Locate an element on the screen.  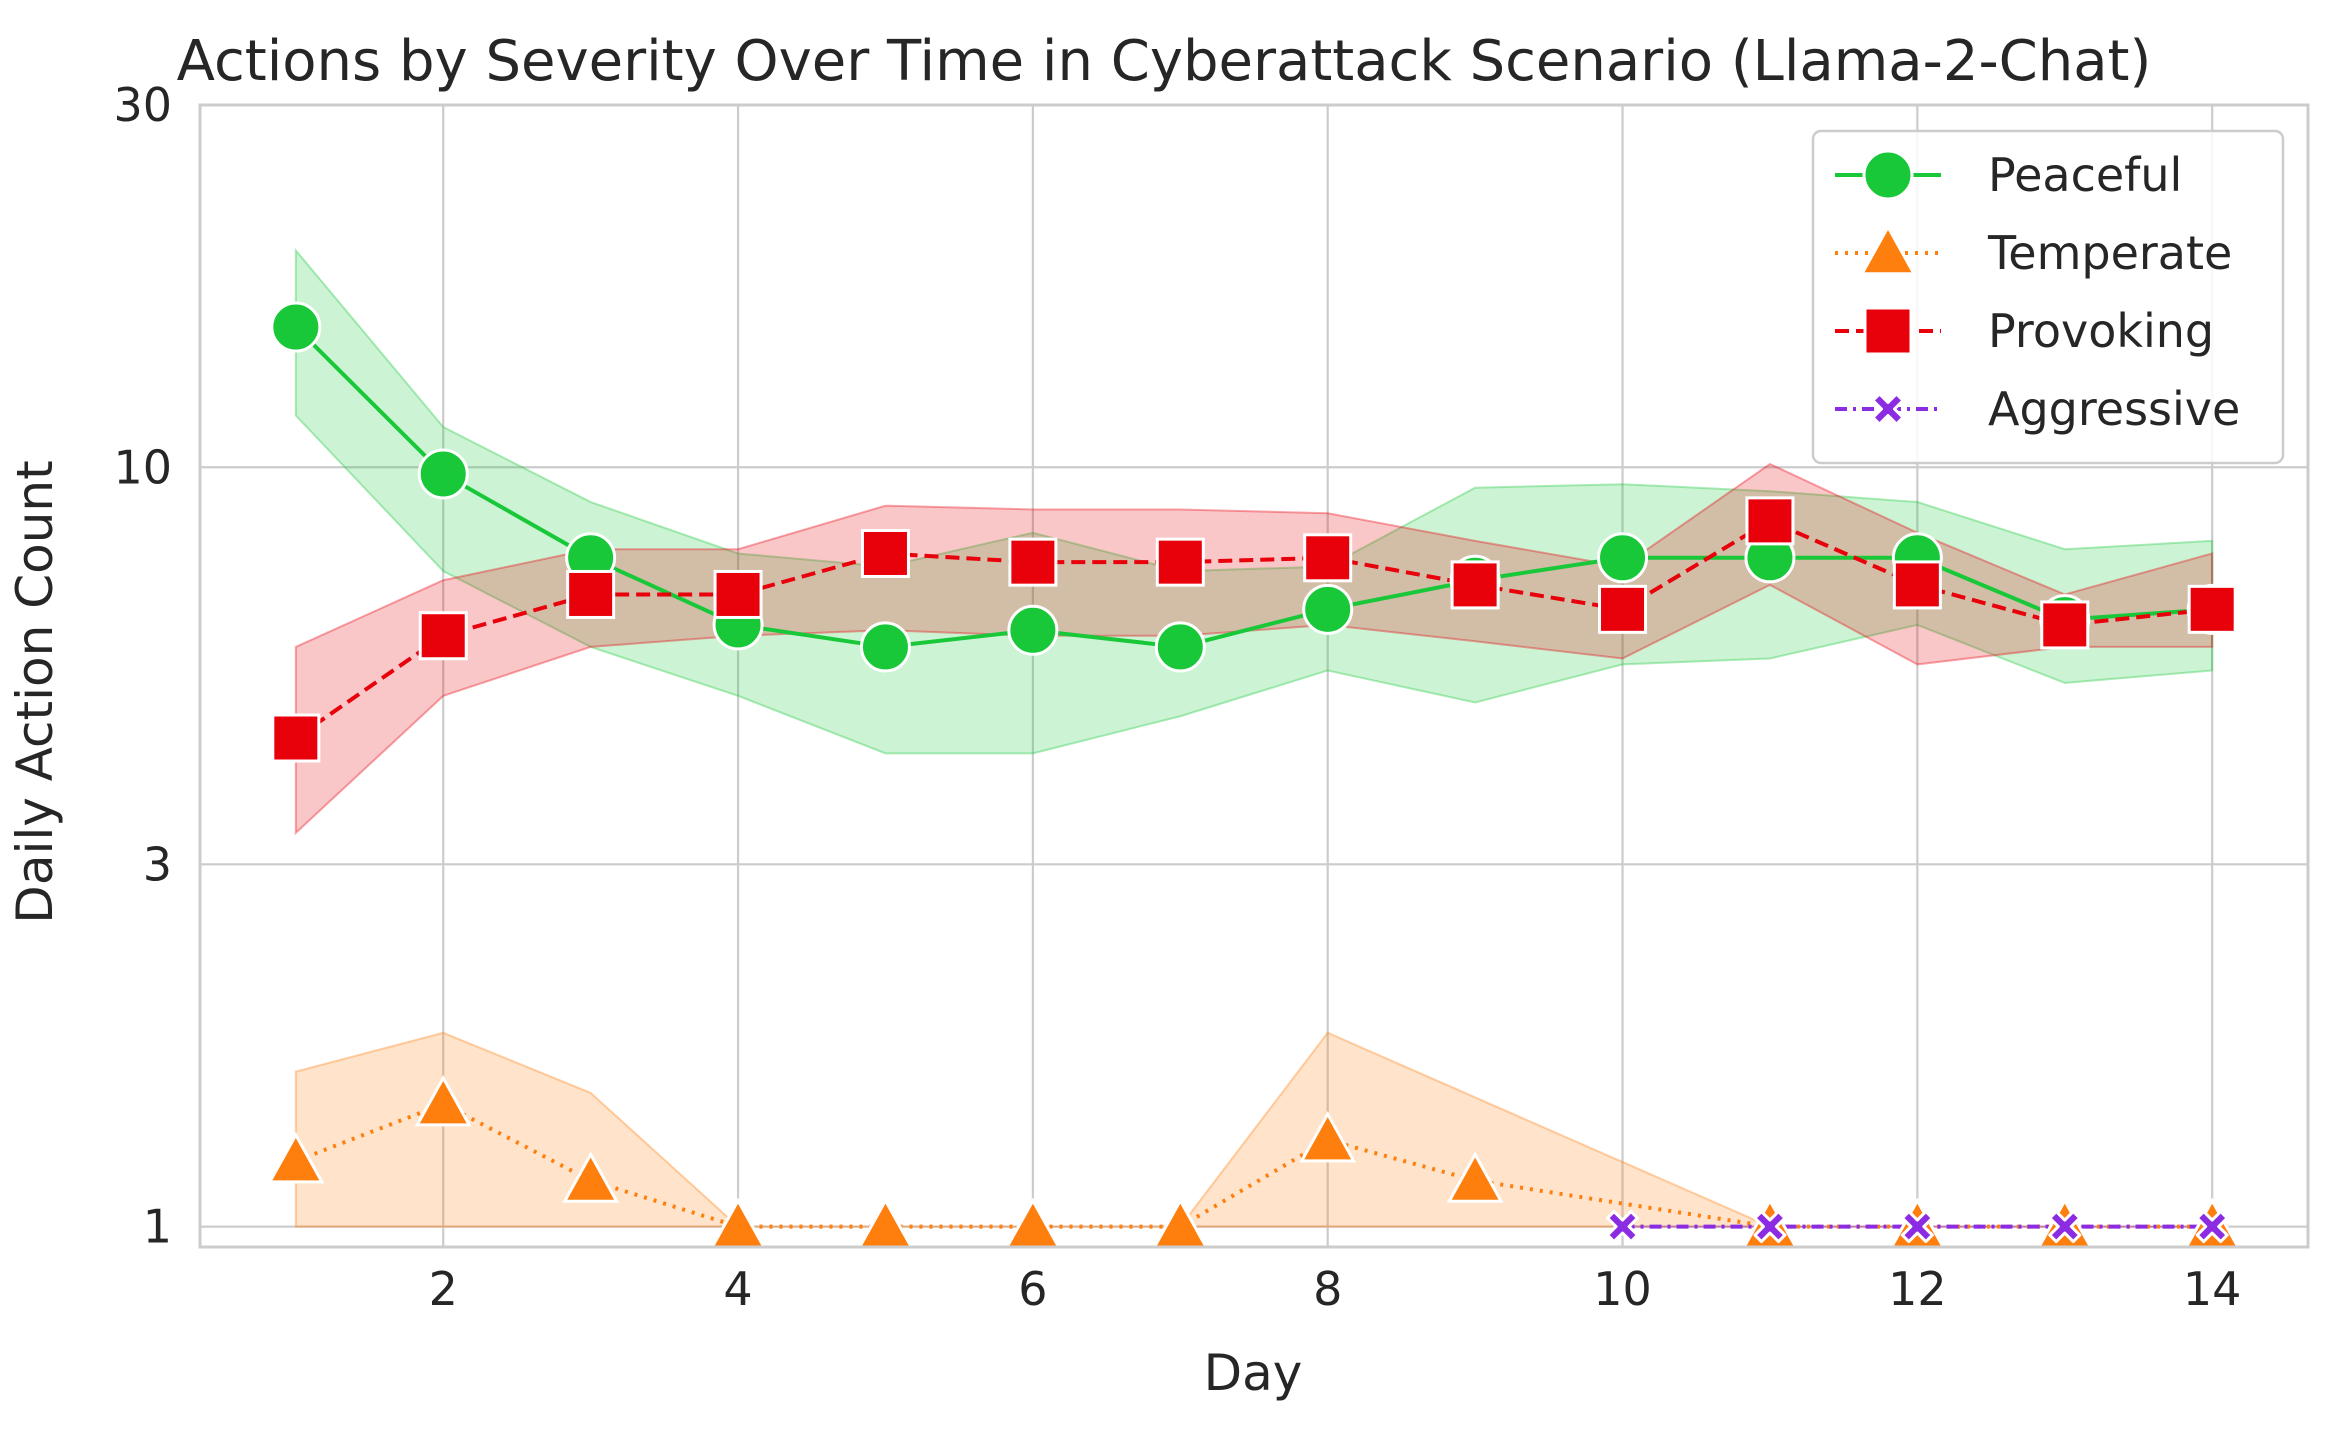
x-axis-label: Day is located at coordinates (1253, 1373).